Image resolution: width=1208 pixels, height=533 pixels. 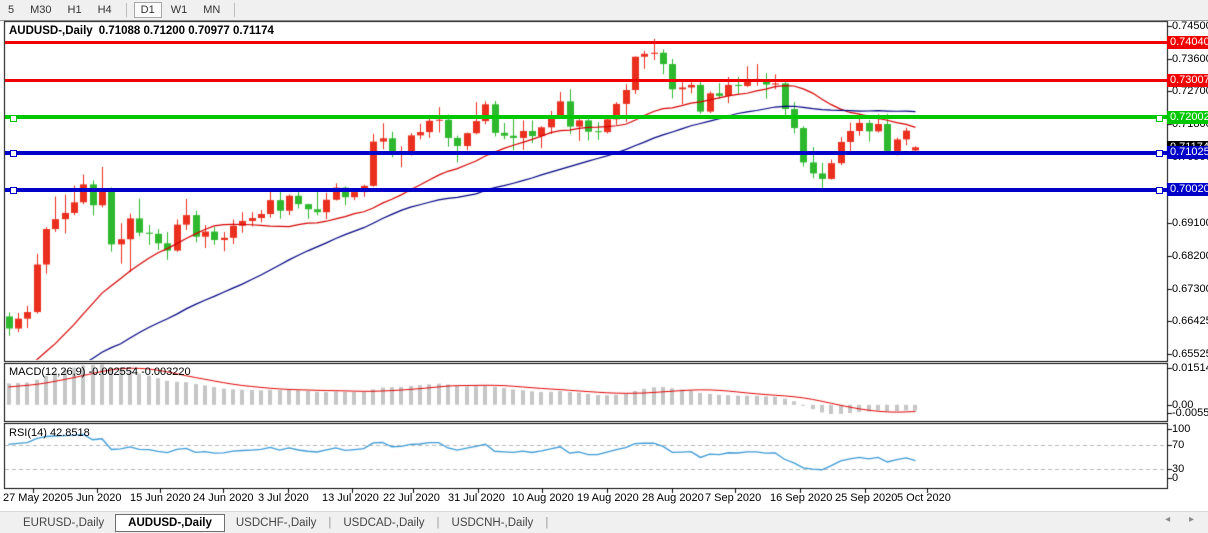 What do you see at coordinates (1181, 429) in the screenshot?
I see `rsi-scale-label: 100` at bounding box center [1181, 429].